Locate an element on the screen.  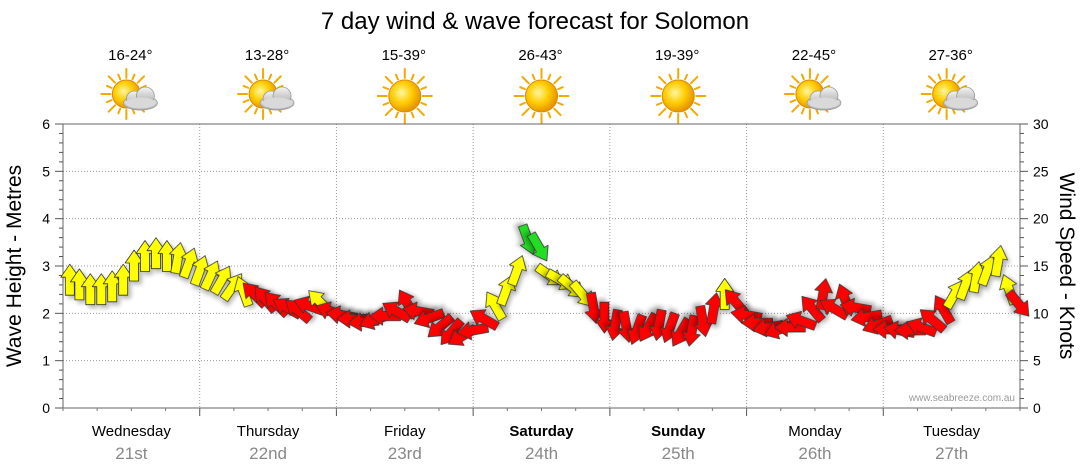
left-tick-label: 1 is located at coordinates (46, 361).